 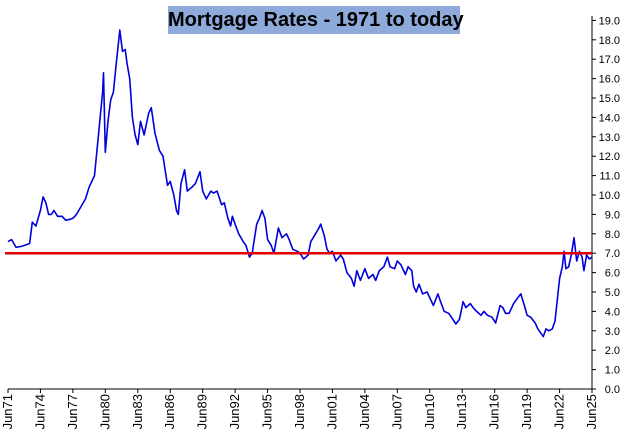 What do you see at coordinates (202, 411) in the screenshot?
I see `x-tick-label: Jun89` at bounding box center [202, 411].